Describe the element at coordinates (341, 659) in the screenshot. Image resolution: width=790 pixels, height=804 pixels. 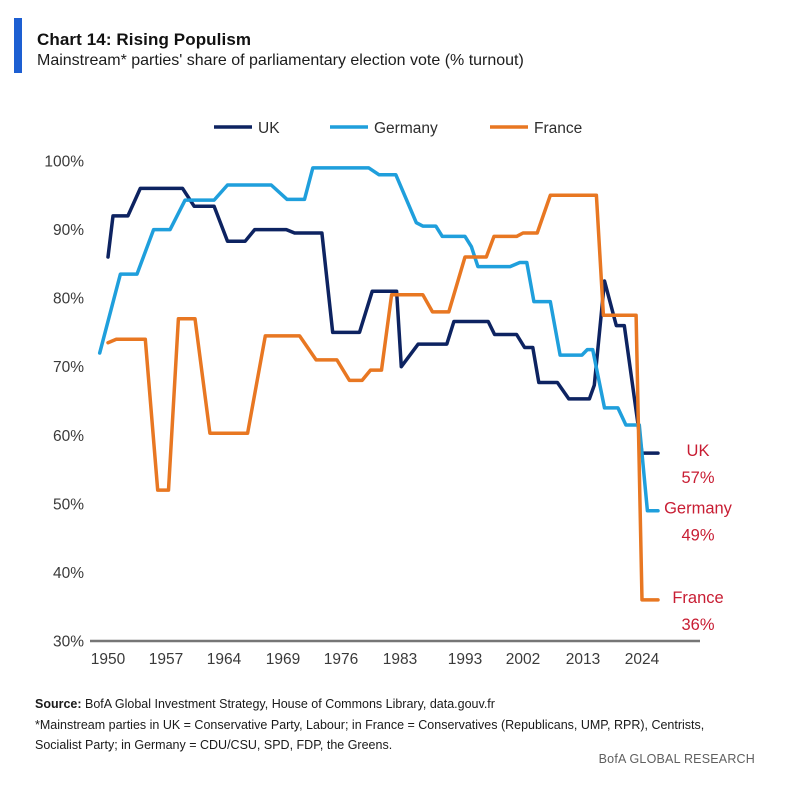
I see `x-tick-label: 1976` at that location.